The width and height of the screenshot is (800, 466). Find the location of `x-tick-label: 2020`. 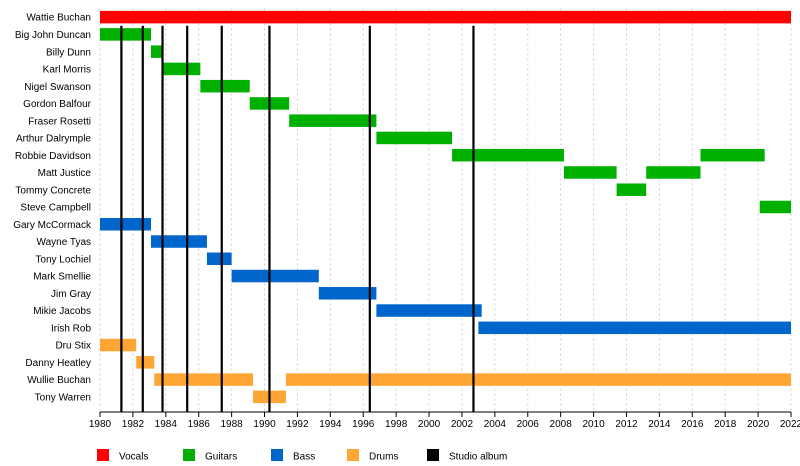

x-tick-label: 2020 is located at coordinates (758, 424).